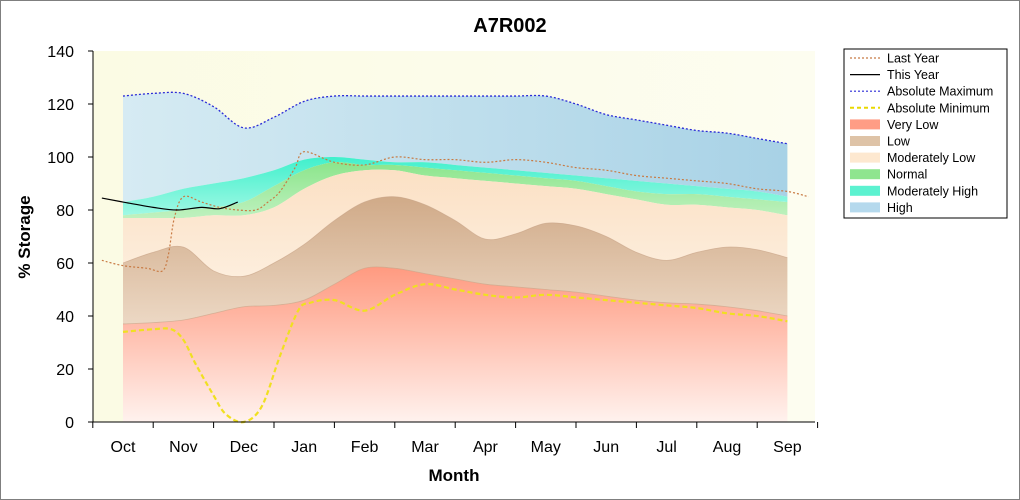 Image resolution: width=1020 pixels, height=500 pixels. I want to click on x-tick-label-jul: Jul, so click(666, 447).